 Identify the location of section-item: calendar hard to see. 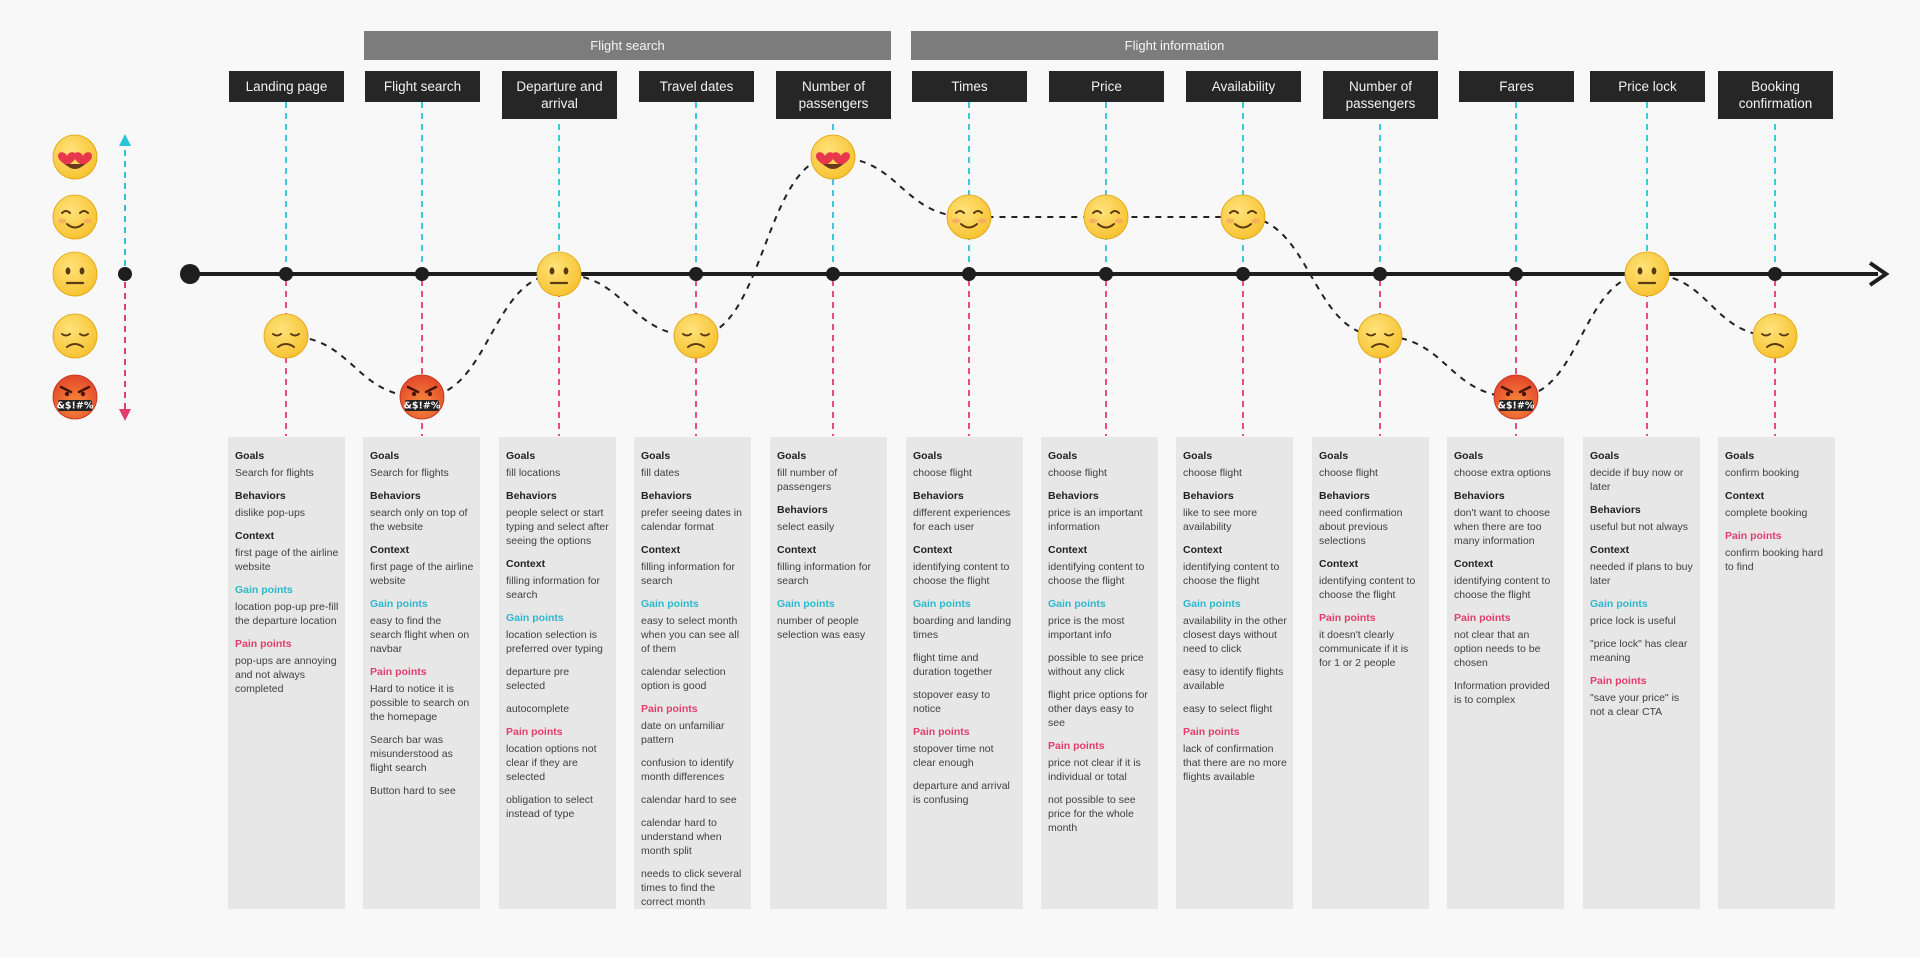
(689, 800).